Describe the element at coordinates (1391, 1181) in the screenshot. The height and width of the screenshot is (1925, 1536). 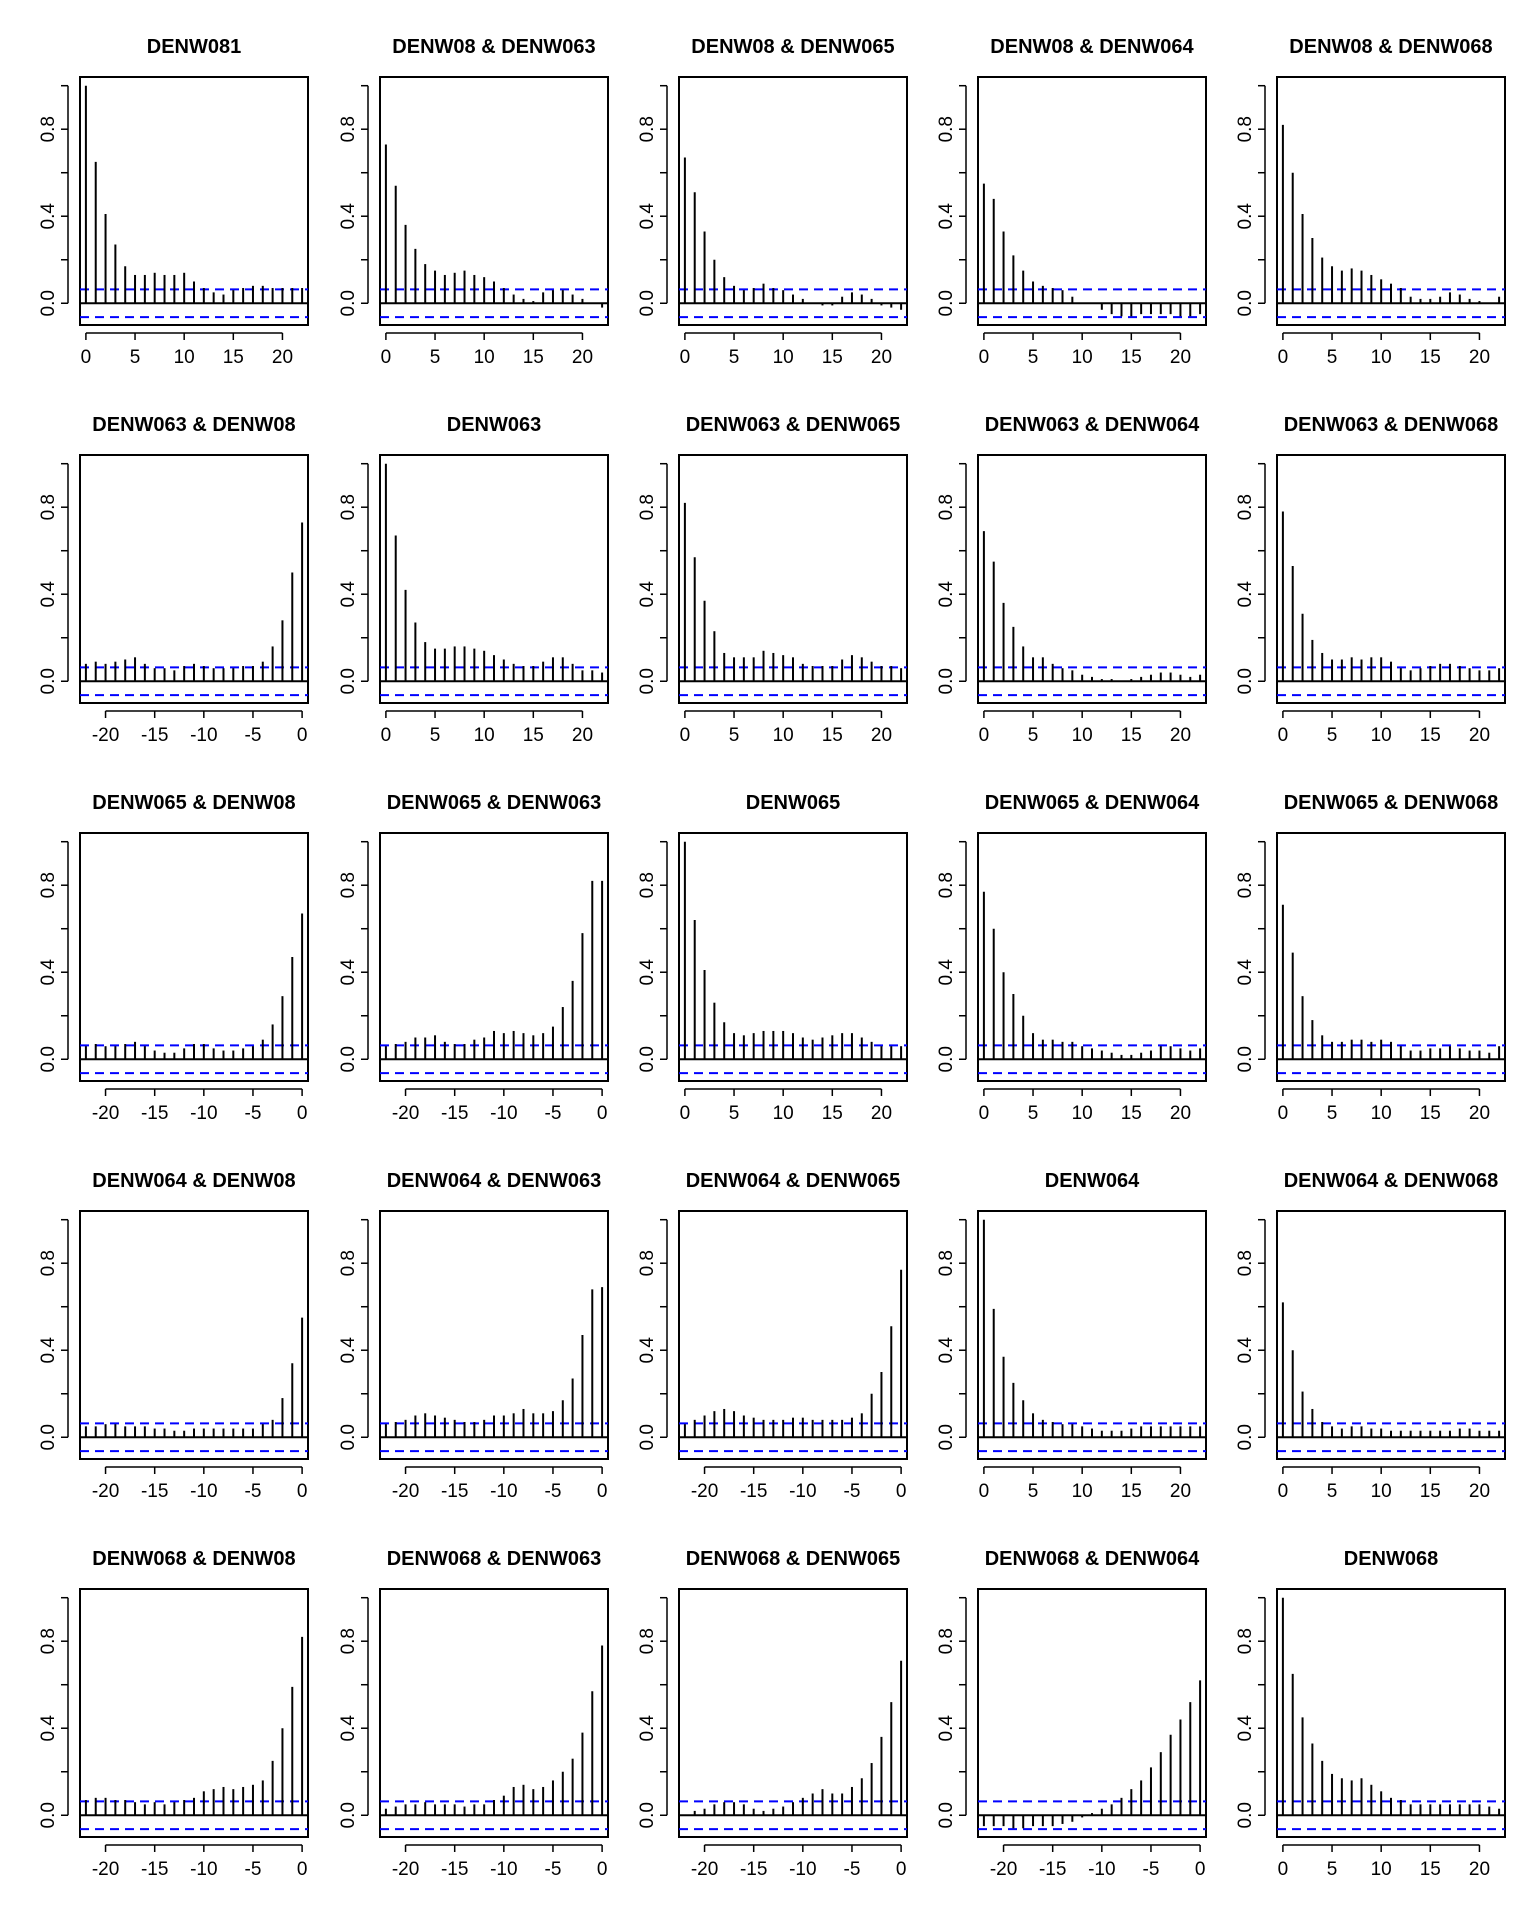
I see `panel-title: DENW064 & DENW068` at that location.